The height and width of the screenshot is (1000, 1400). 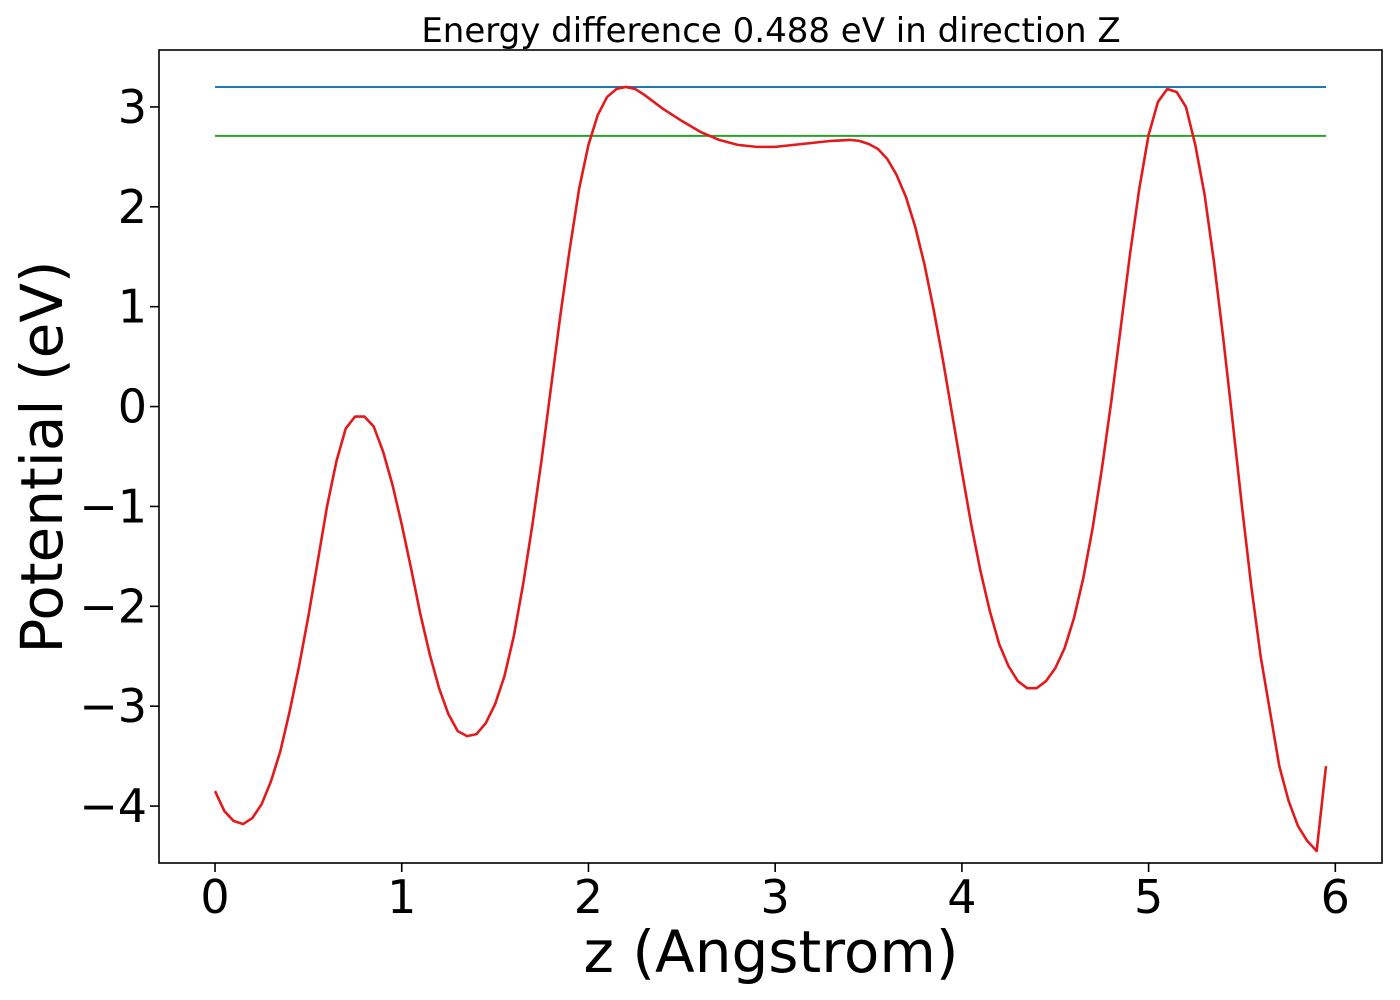 I want to click on x-axis-ticks: 0 1 2 3 4 5 6, so click(x=775, y=893).